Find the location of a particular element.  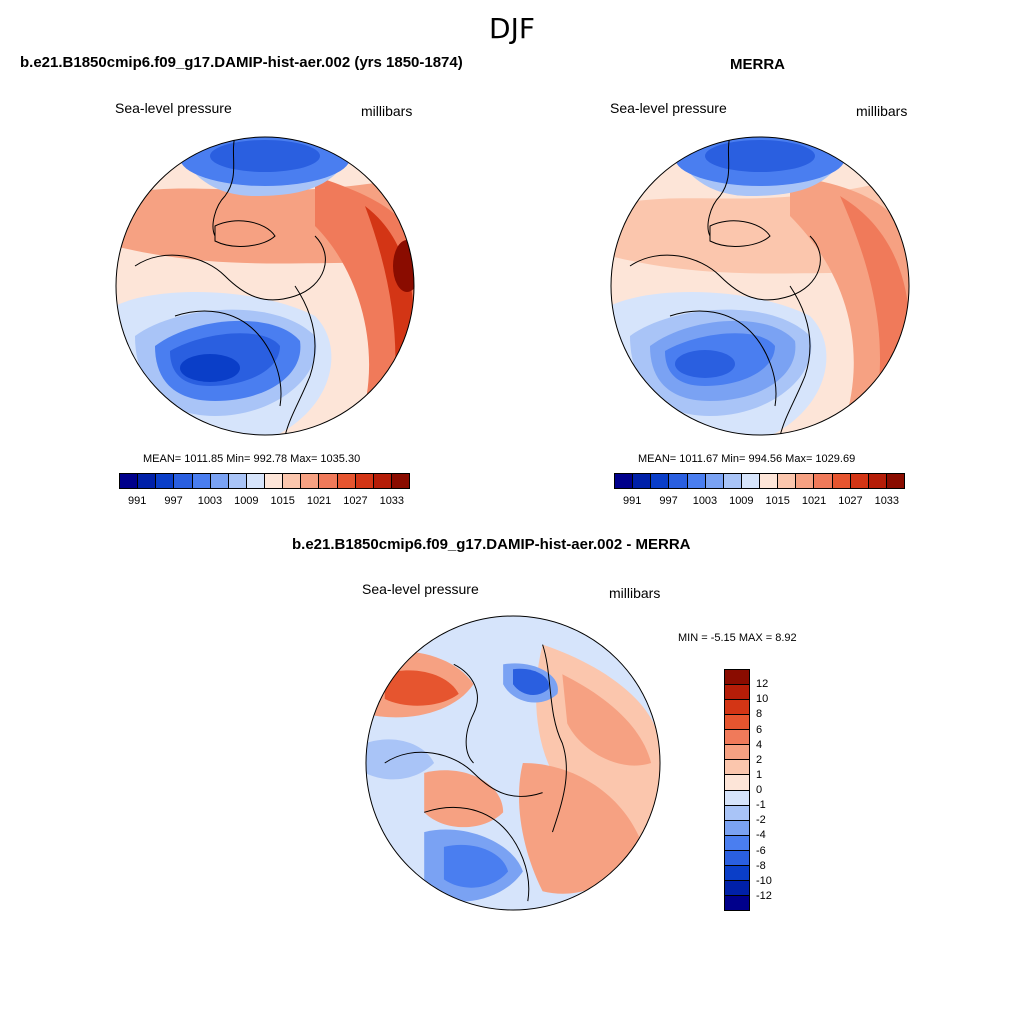

panel-obs-colorbar-tick-label: 1009 is located at coordinates (741, 501).